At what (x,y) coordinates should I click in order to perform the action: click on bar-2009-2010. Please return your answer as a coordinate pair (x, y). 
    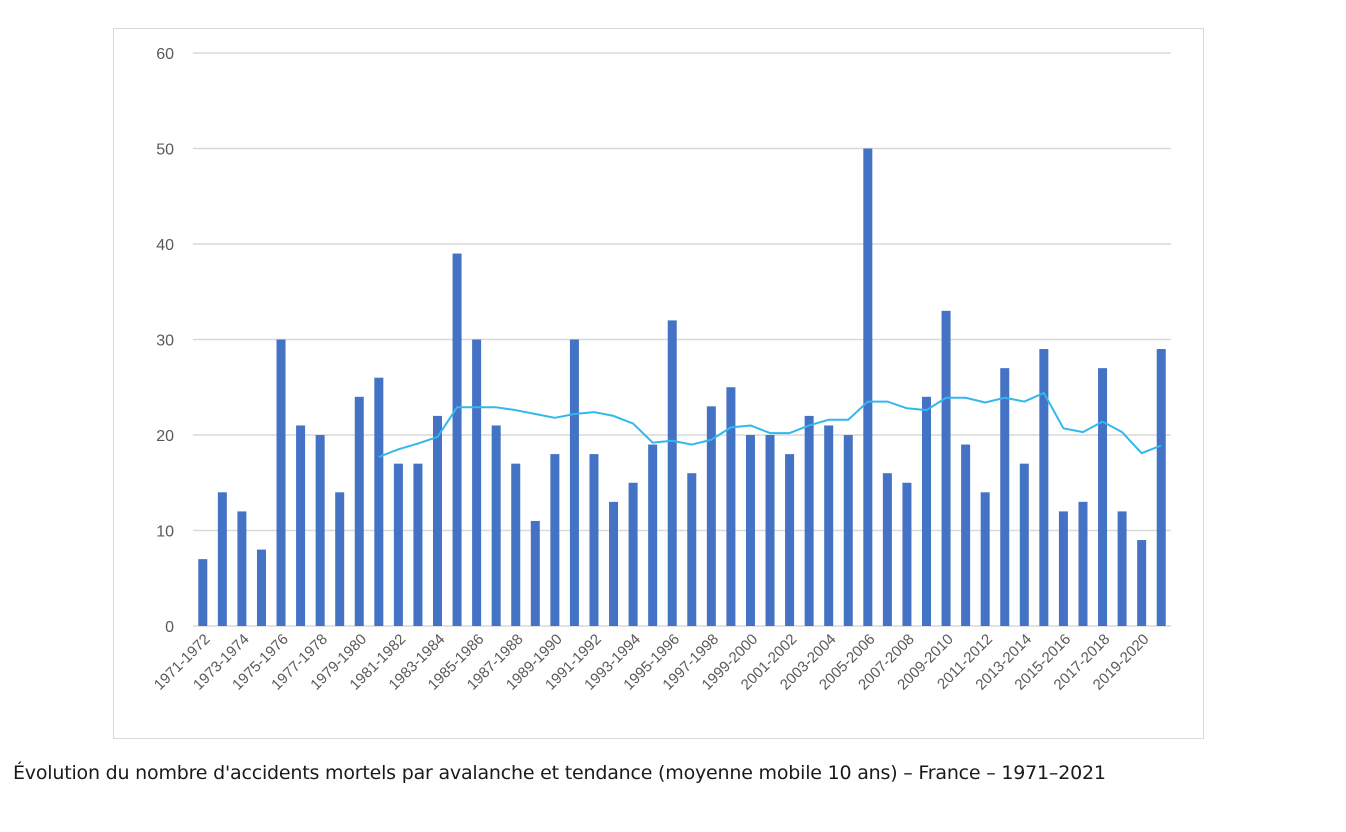
    Looking at the image, I should click on (946, 468).